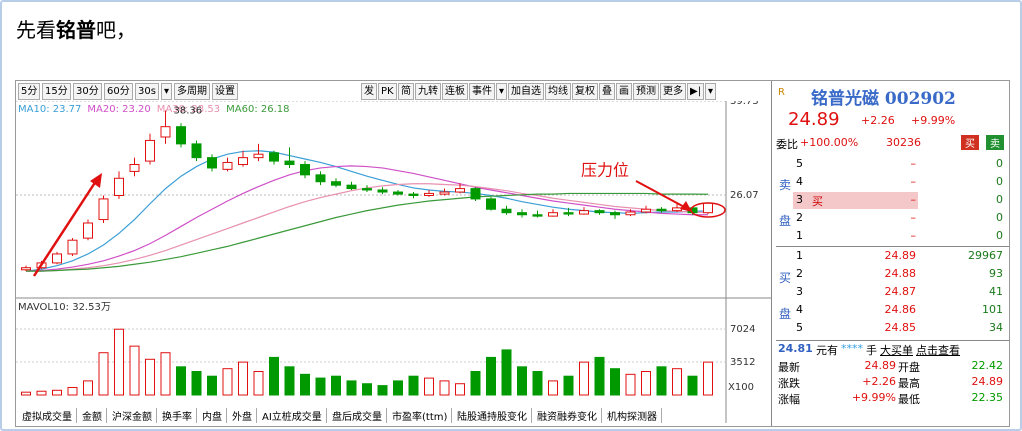 This screenshot has width=1022, height=431. I want to click on tab: 内盘, so click(212, 415).